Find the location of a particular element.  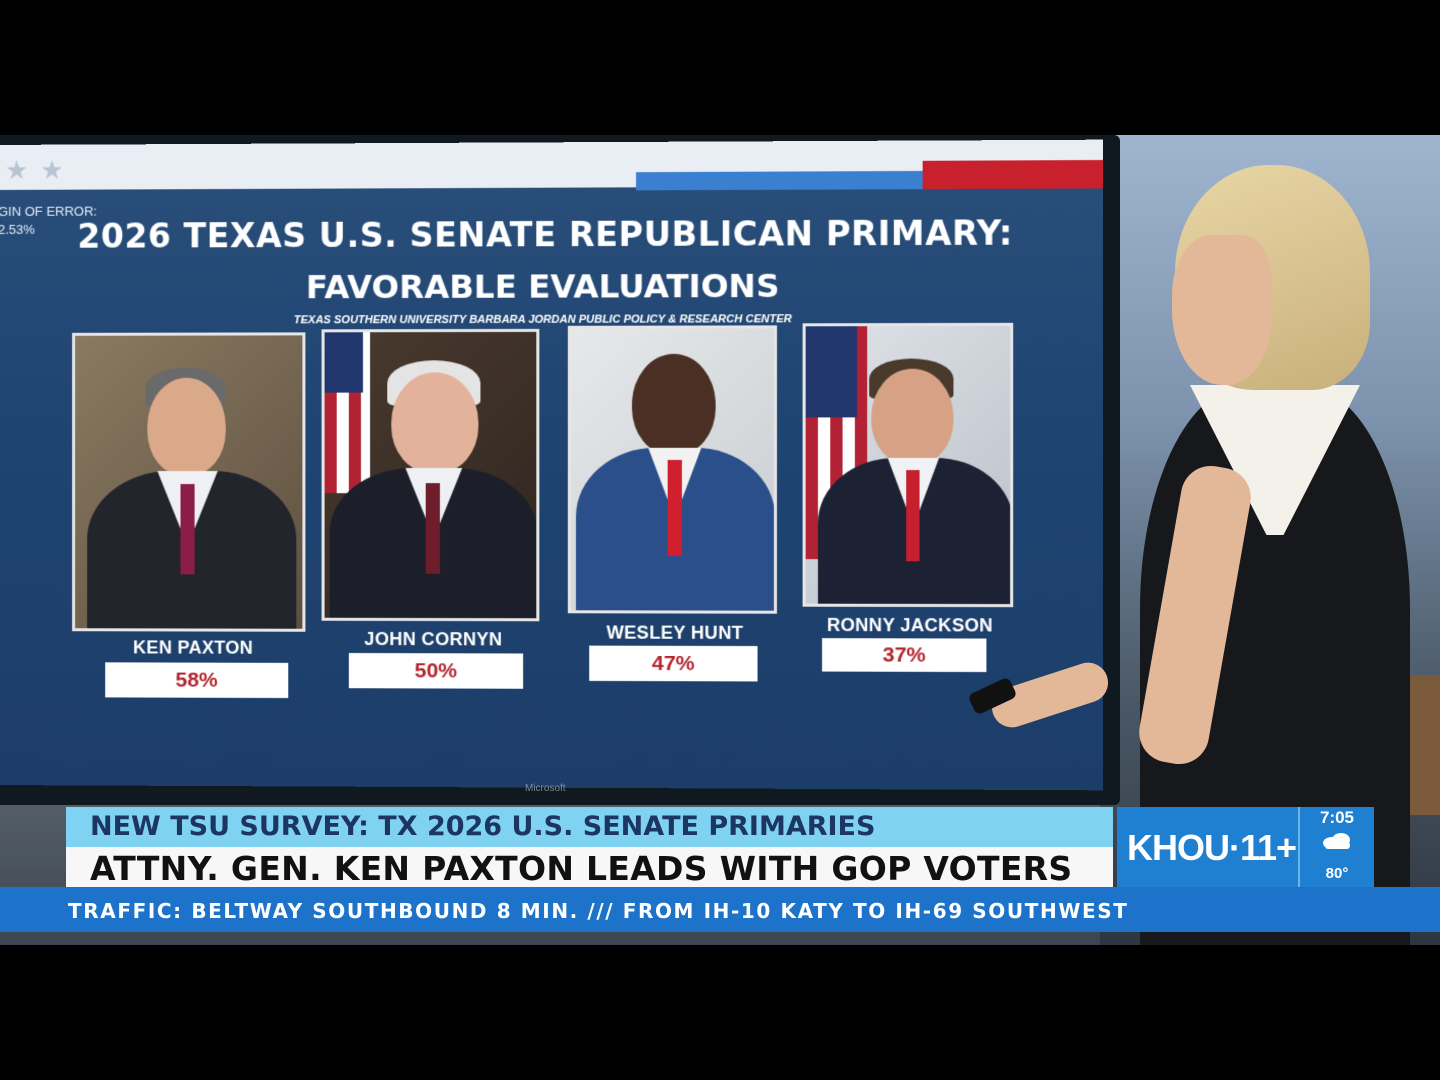

current-time: 7:05 is located at coordinates (1337, 818).